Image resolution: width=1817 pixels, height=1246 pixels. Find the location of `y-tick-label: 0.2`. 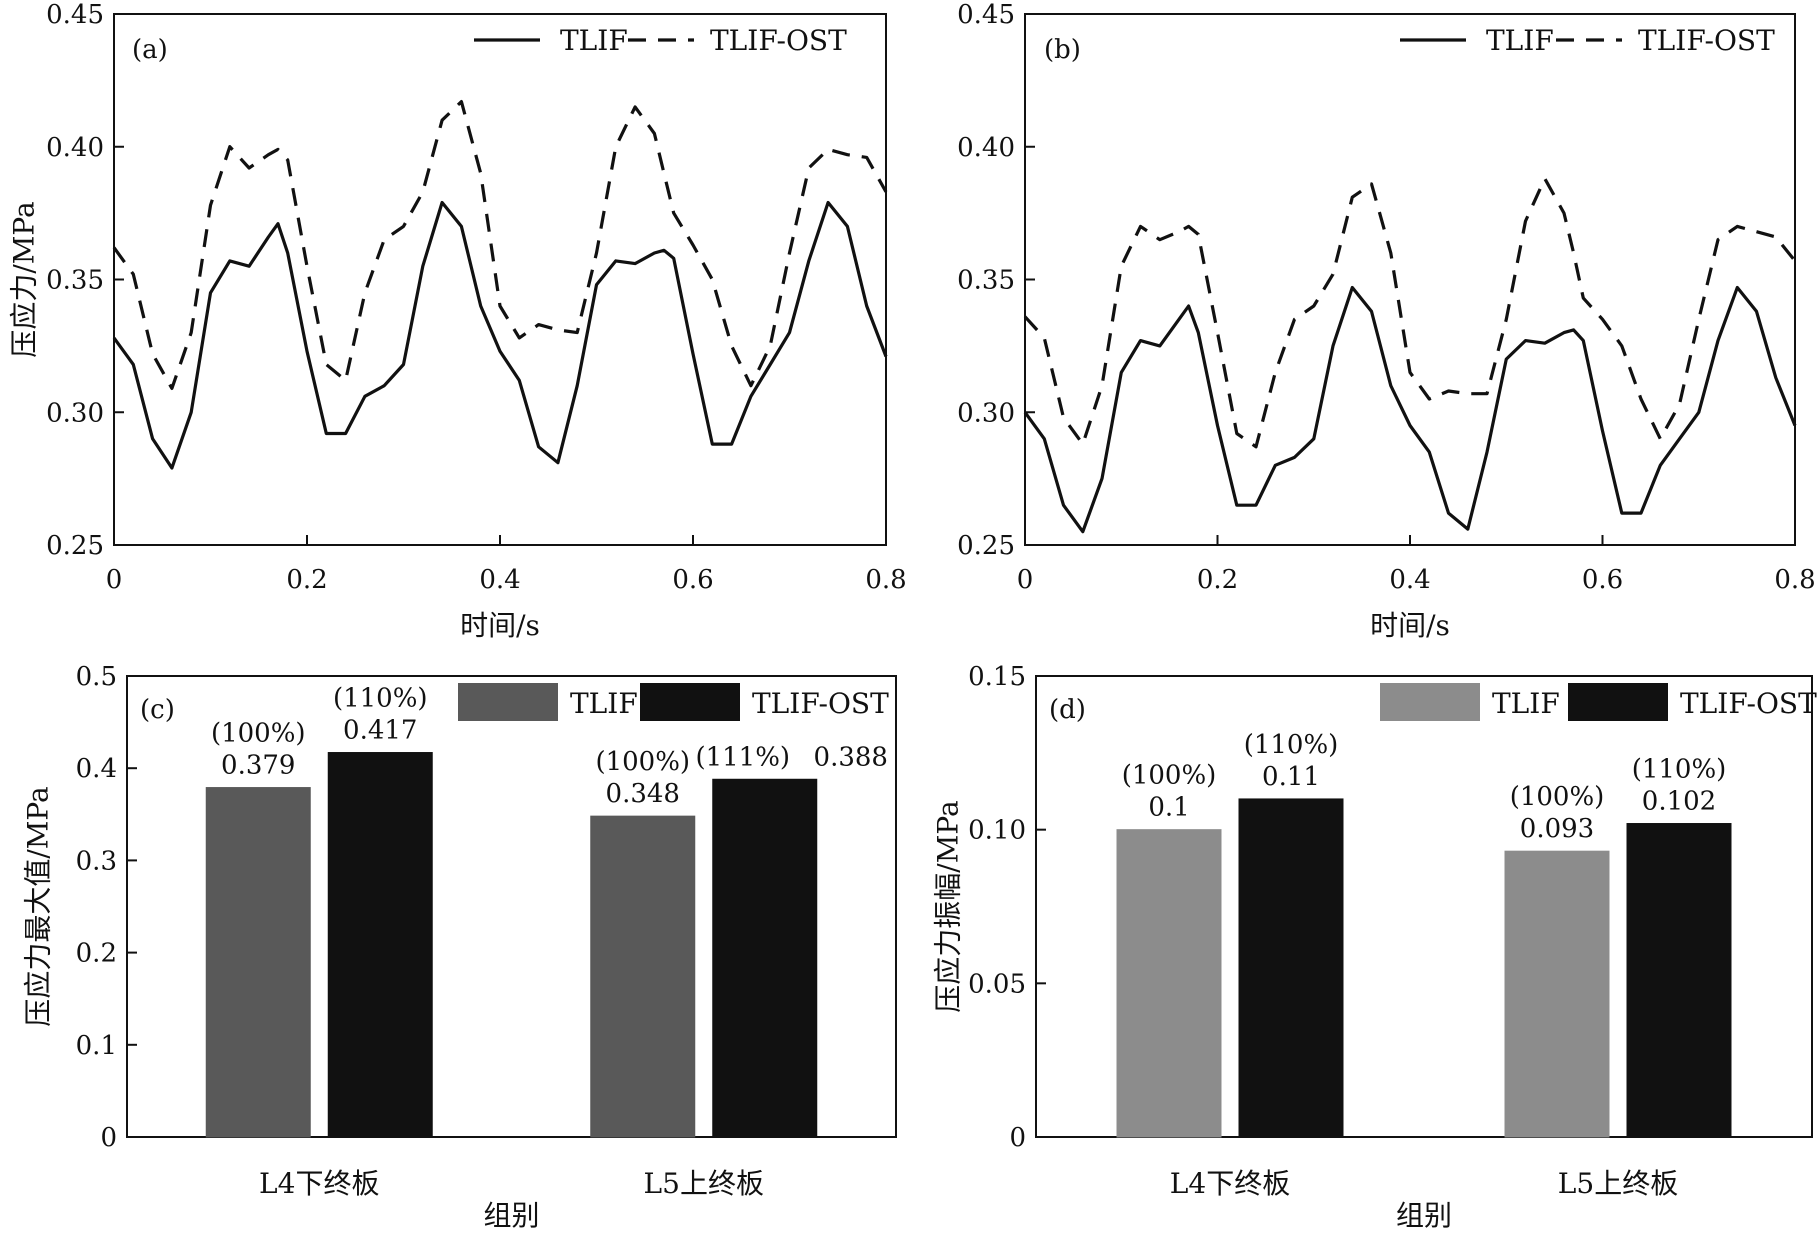

y-tick-label: 0.2 is located at coordinates (96, 954).